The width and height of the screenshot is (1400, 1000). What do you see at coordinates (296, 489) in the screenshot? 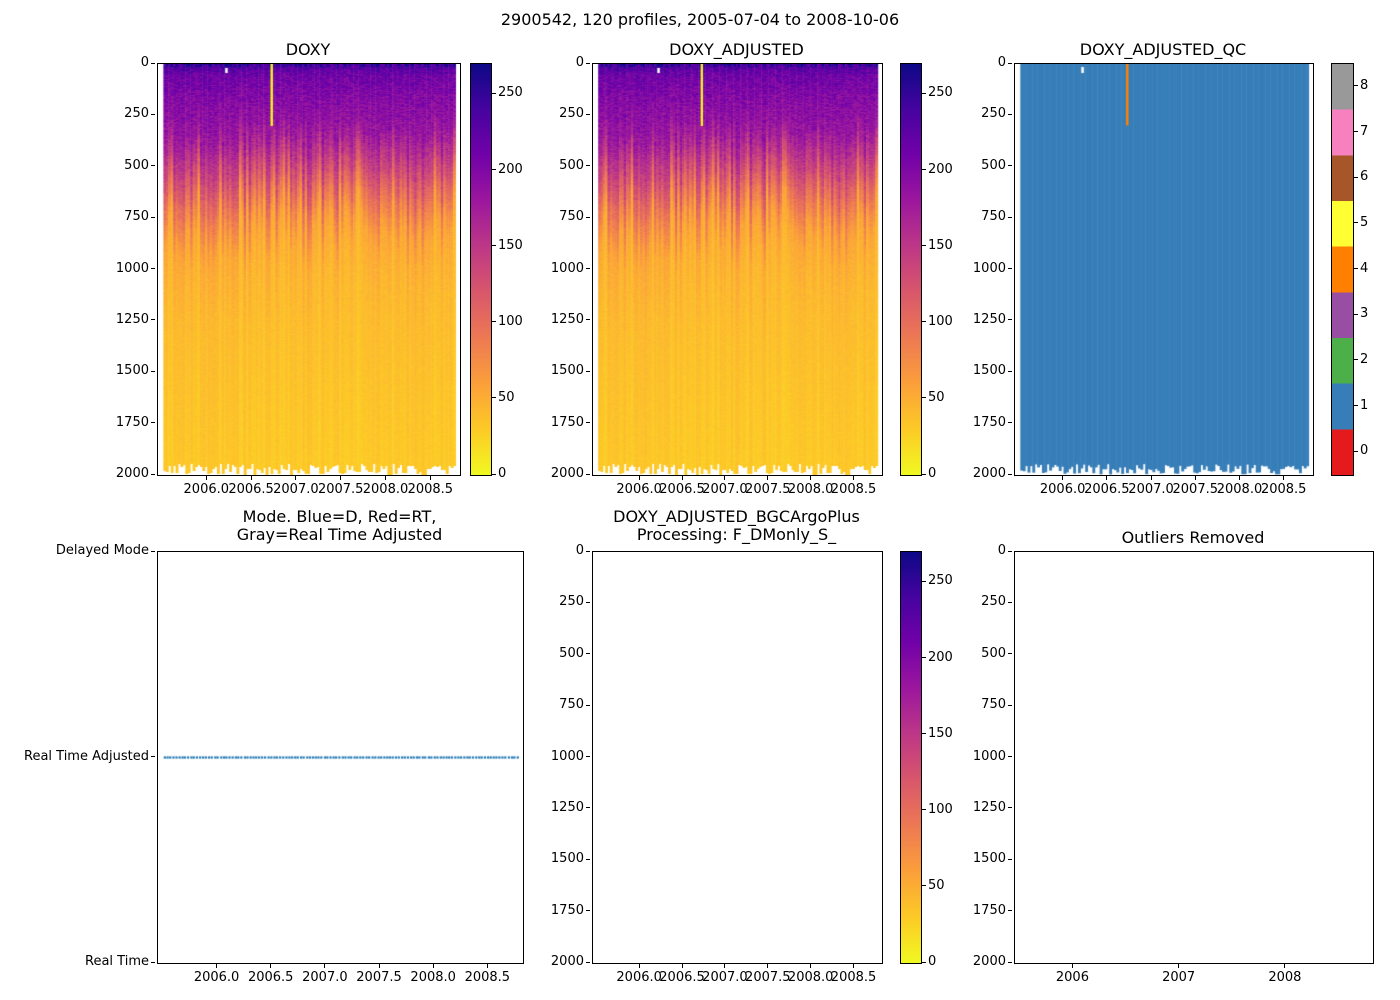
I see `x-tick-label: 2007.0` at bounding box center [296, 489].